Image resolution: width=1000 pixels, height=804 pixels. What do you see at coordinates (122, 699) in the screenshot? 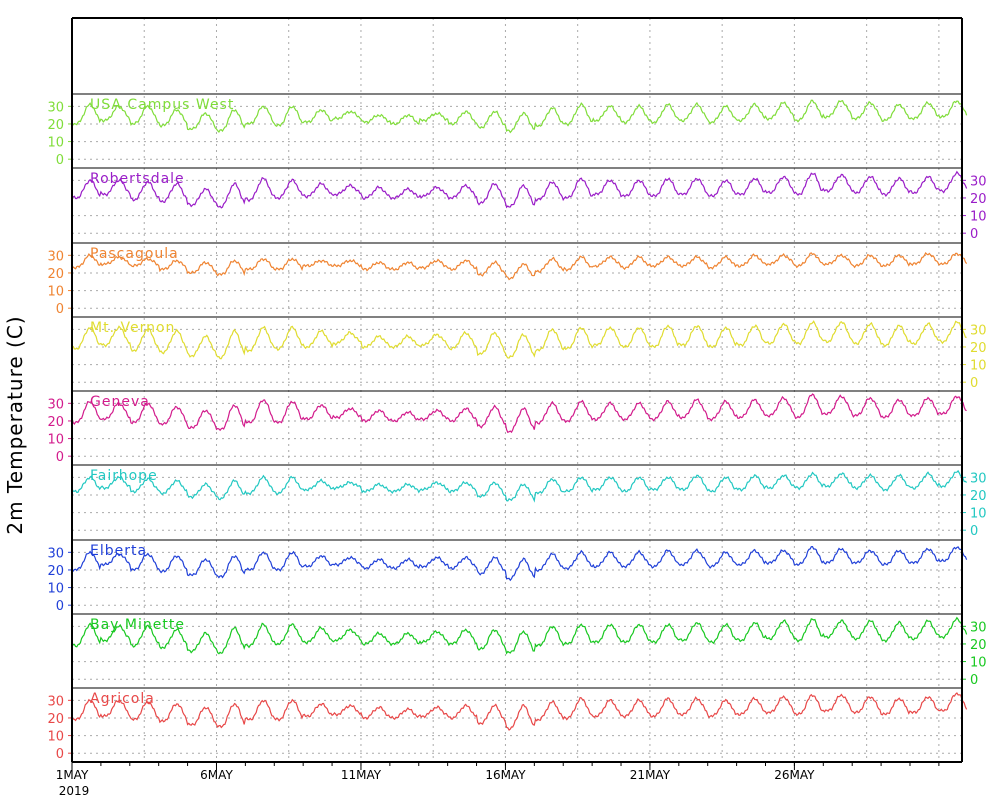
I see `station-label: Agricola` at bounding box center [122, 699].